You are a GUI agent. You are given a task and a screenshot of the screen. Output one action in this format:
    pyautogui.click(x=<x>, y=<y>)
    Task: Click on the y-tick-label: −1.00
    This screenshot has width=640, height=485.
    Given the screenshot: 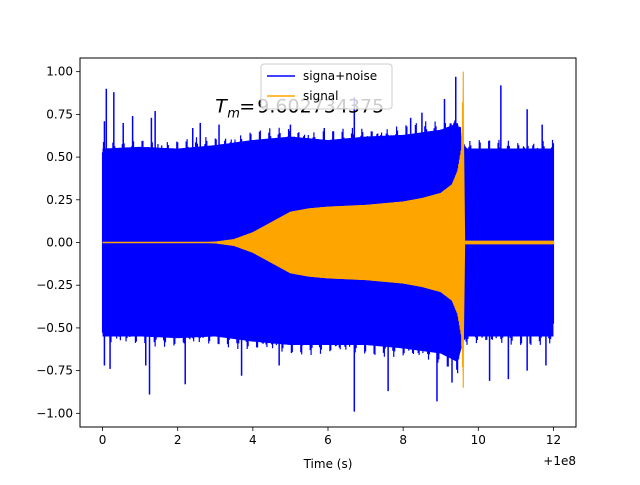 What is the action you would take?
    pyautogui.click(x=54, y=413)
    